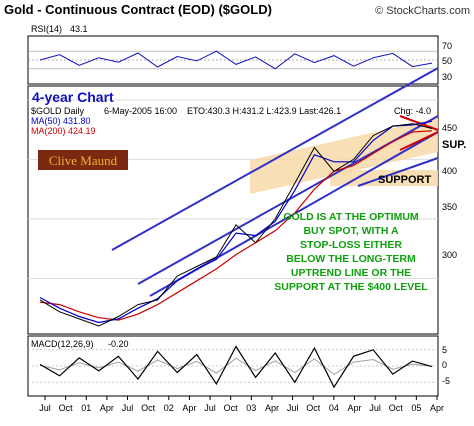  Describe the element at coordinates (79, 29) in the screenshot. I see `rsi-value: 43.1` at that location.